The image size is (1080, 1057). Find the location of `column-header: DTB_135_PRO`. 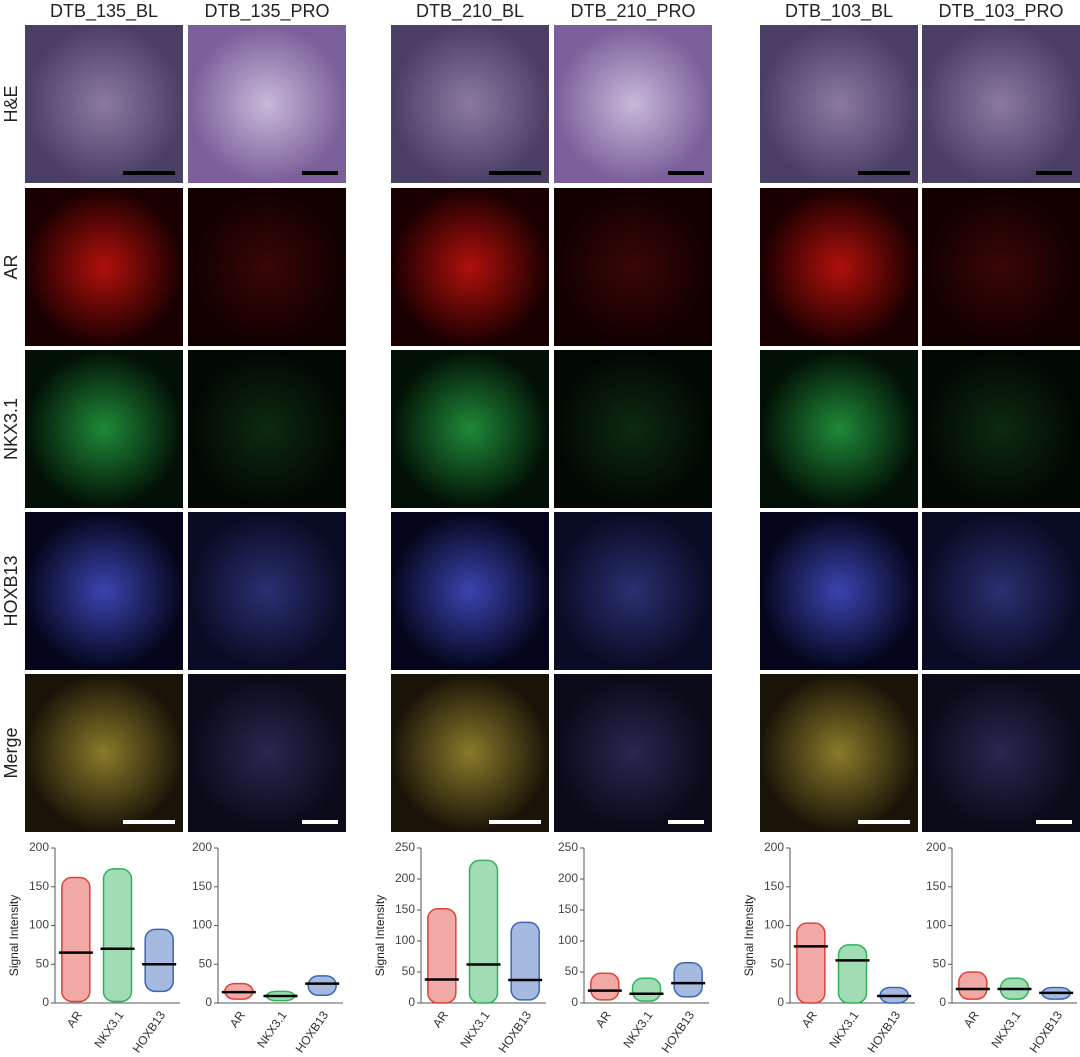

column-header: DTB_135_PRO is located at coordinates (266, 11).